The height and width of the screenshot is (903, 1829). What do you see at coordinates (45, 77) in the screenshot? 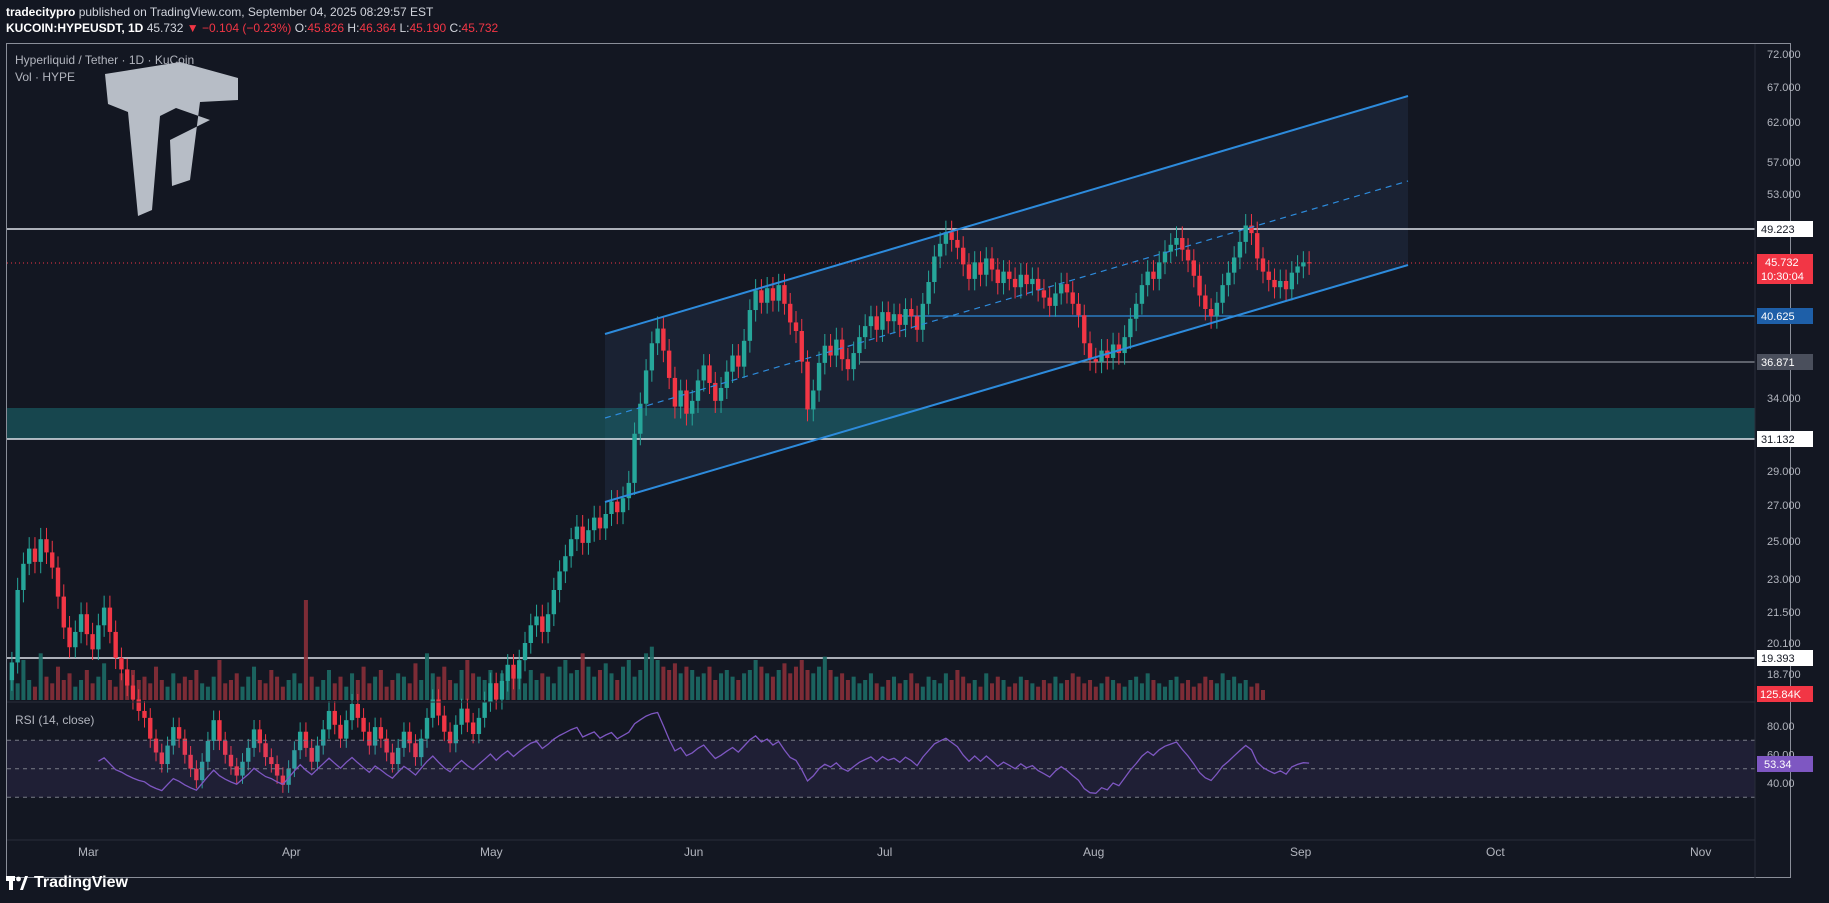
I see `volume-legend: Vol · HYPE` at bounding box center [45, 77].